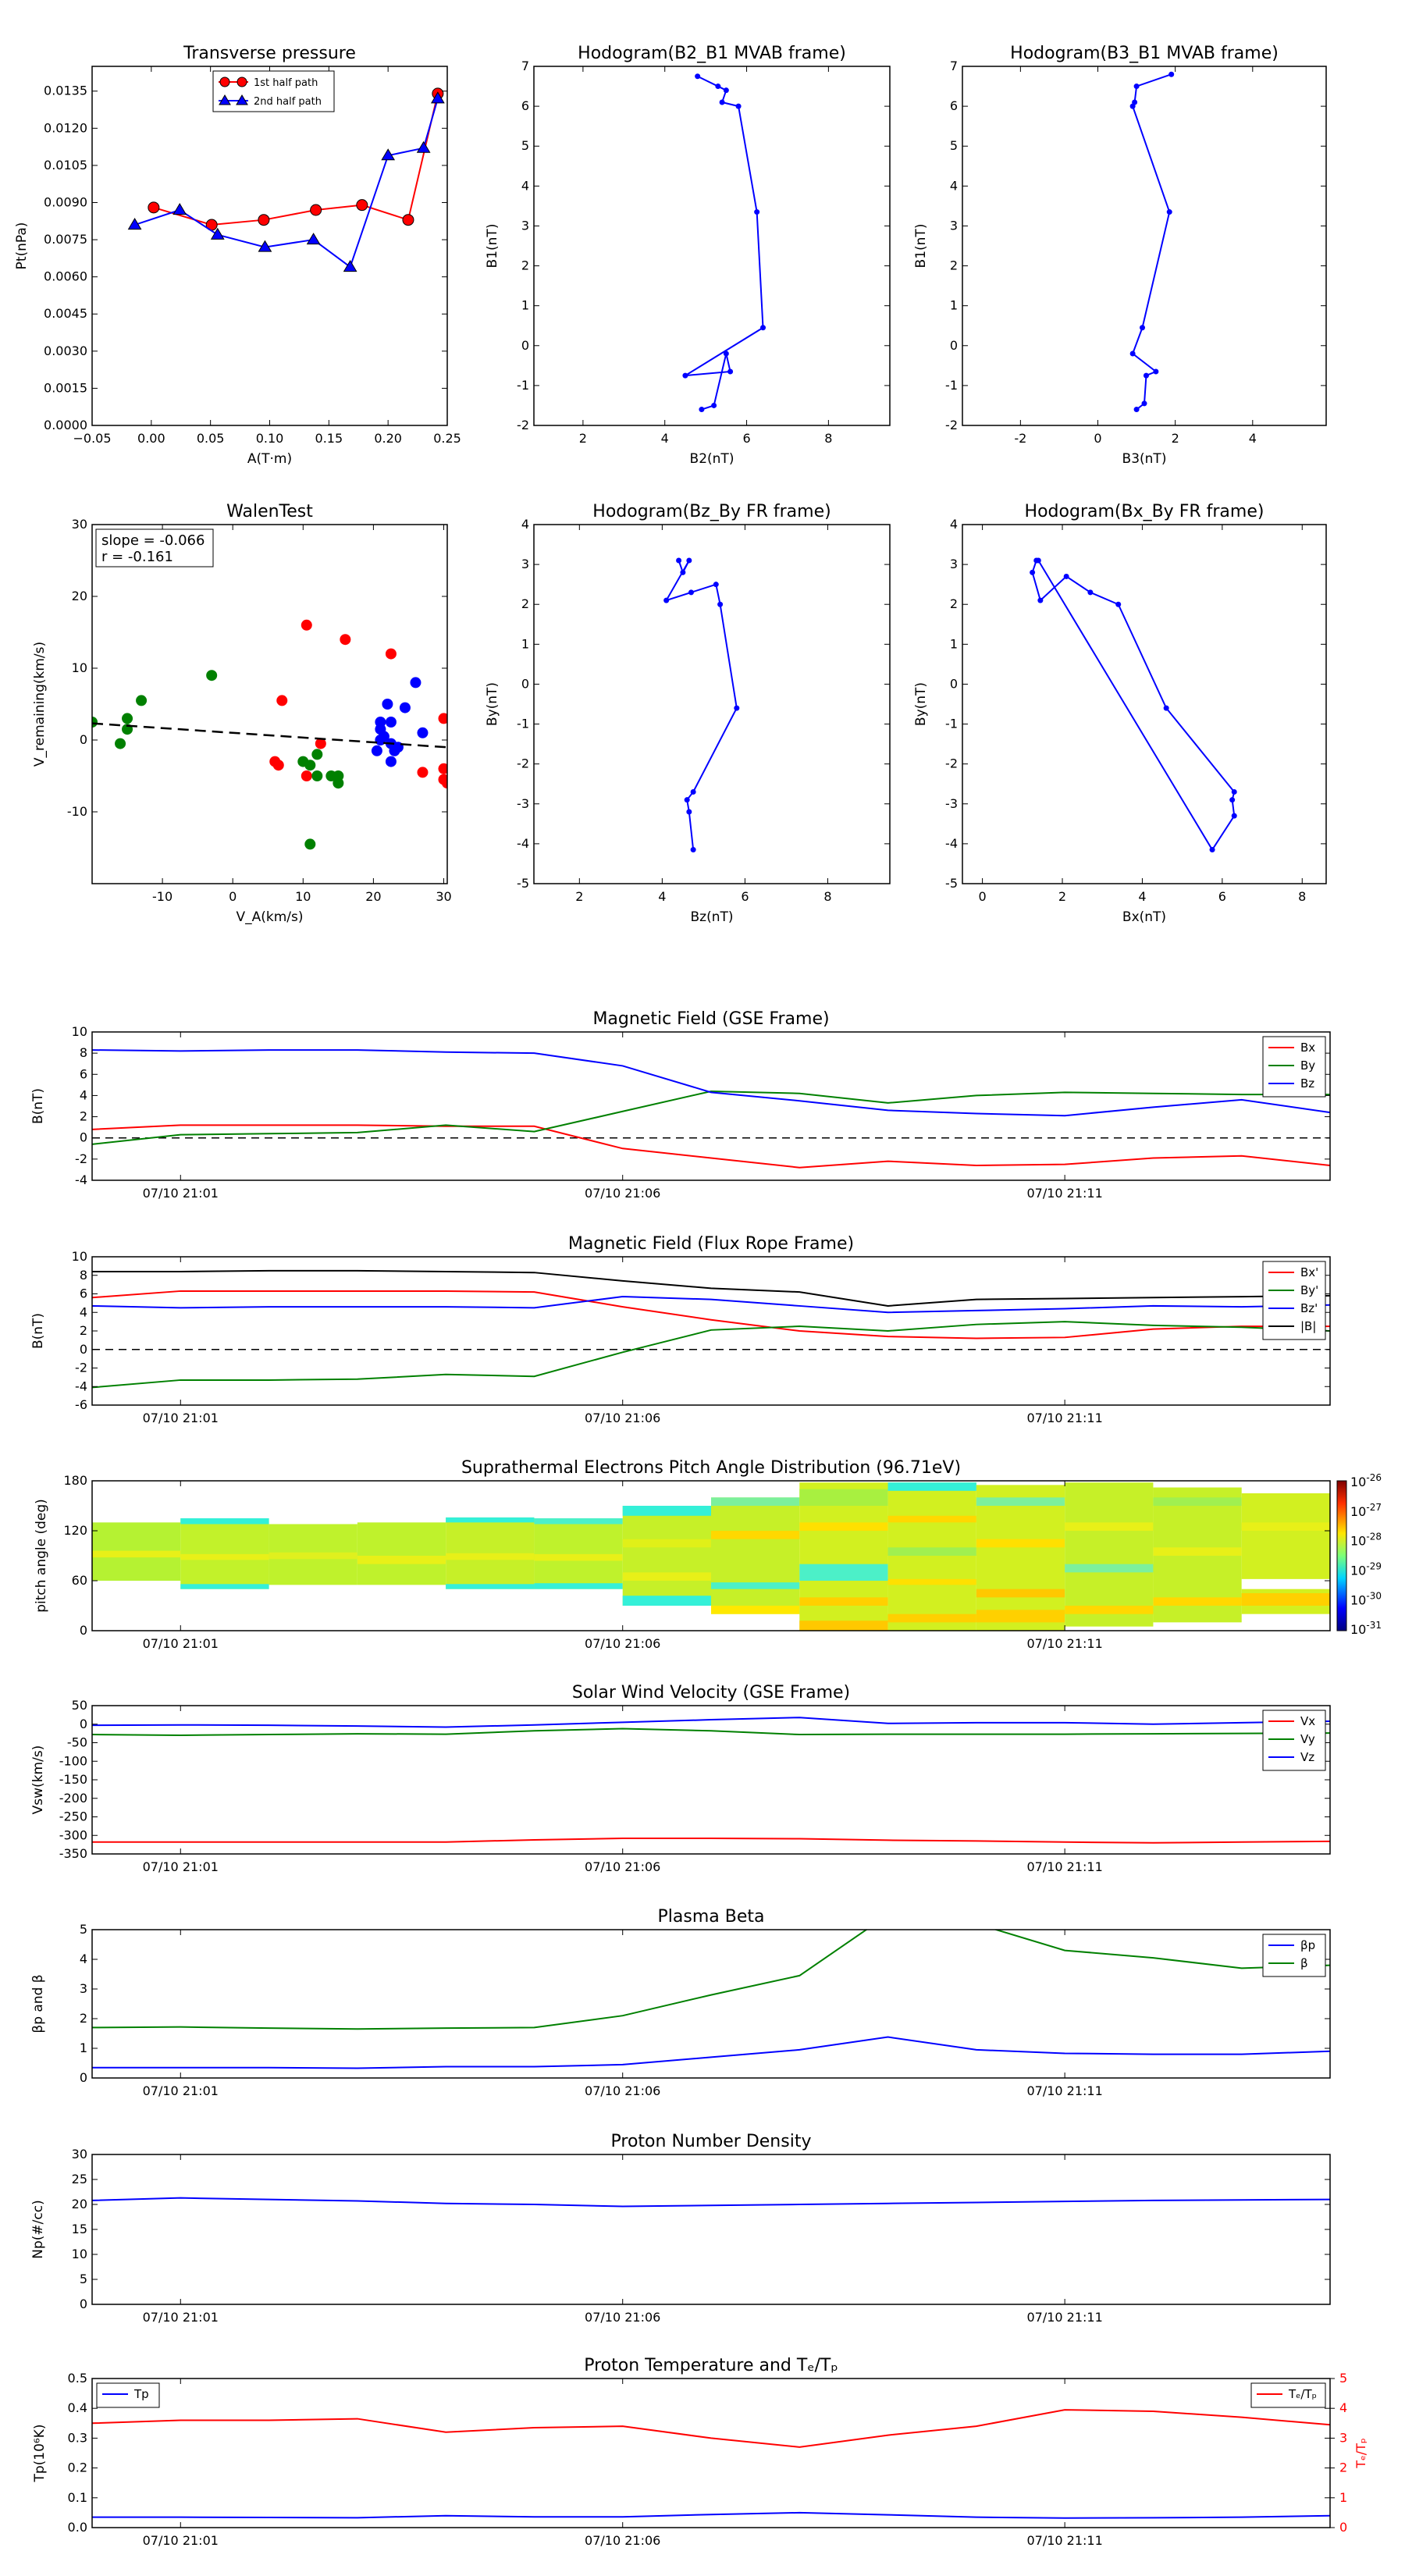  I want to click on chart-title: WalenTest, so click(270, 511).